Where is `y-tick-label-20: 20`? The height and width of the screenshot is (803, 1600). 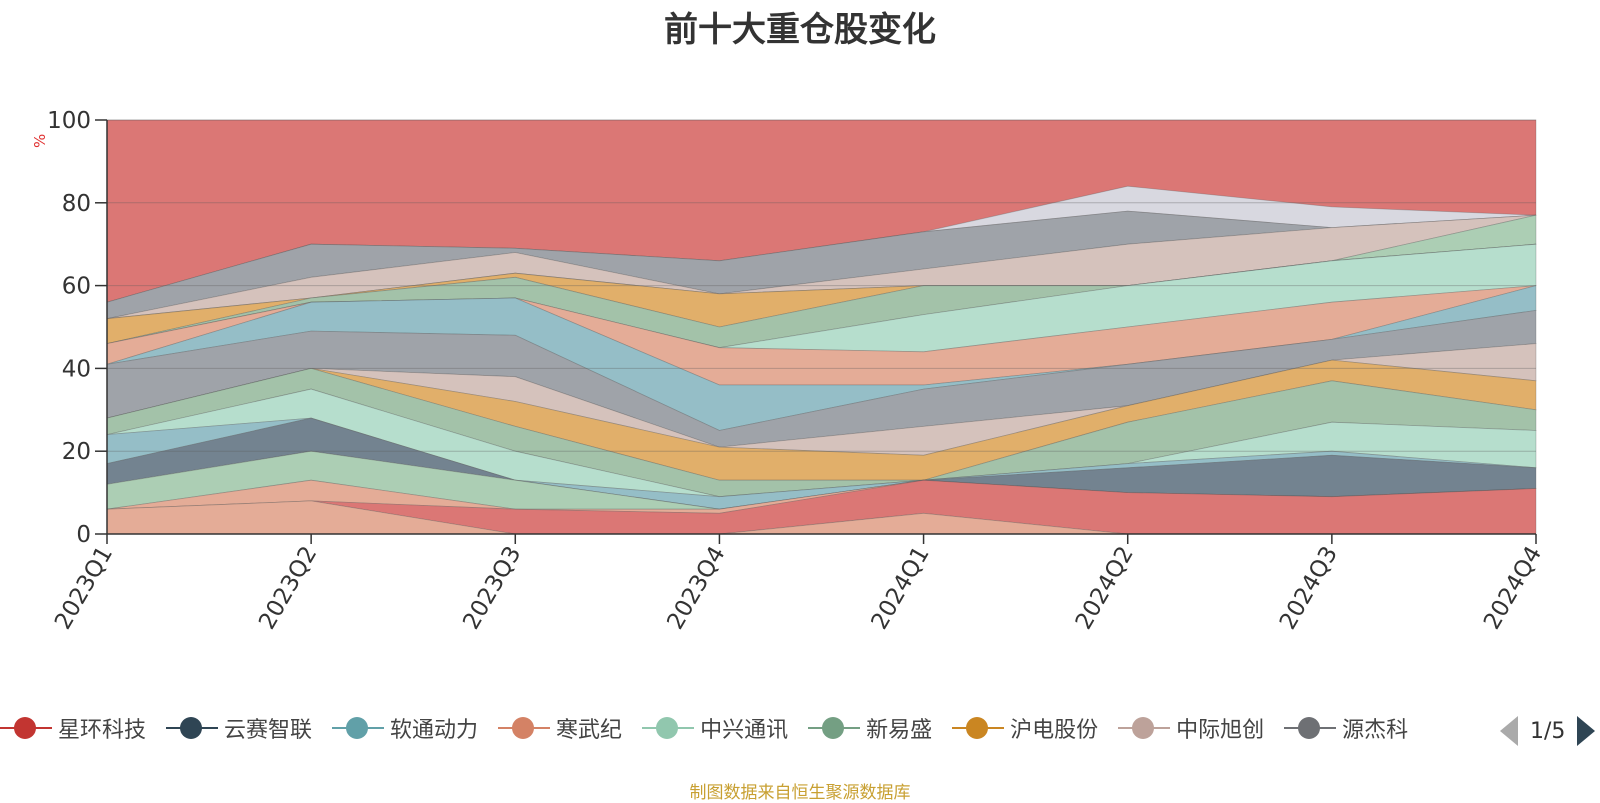 y-tick-label-20: 20 is located at coordinates (76, 452).